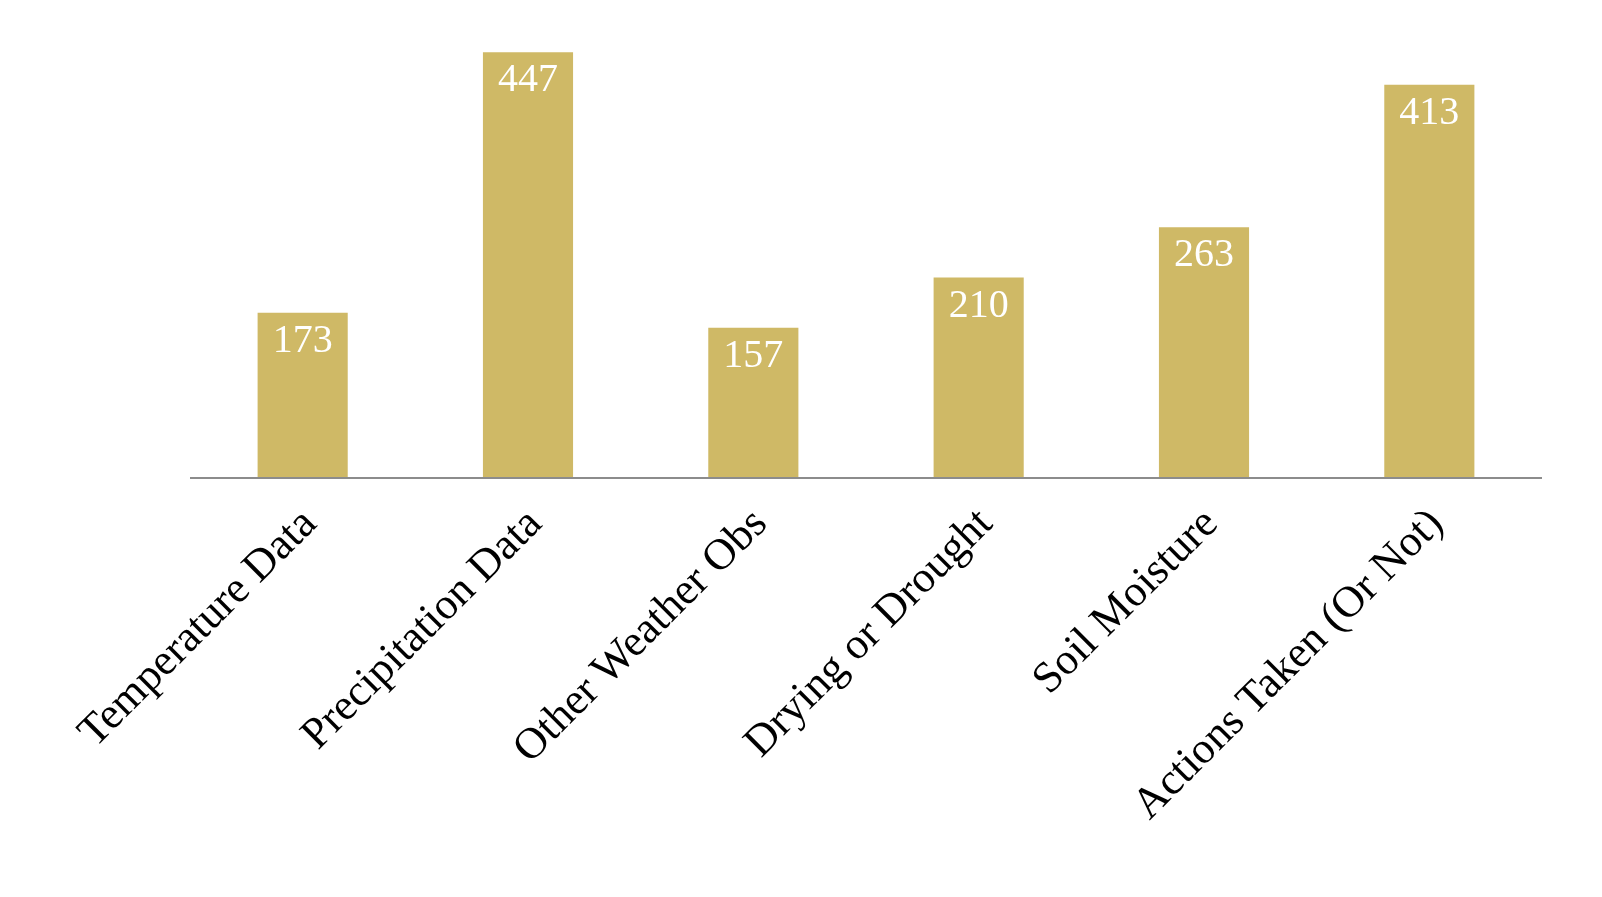 Image resolution: width=1602 pixels, height=897 pixels. I want to click on data-label: 157, so click(753, 353).